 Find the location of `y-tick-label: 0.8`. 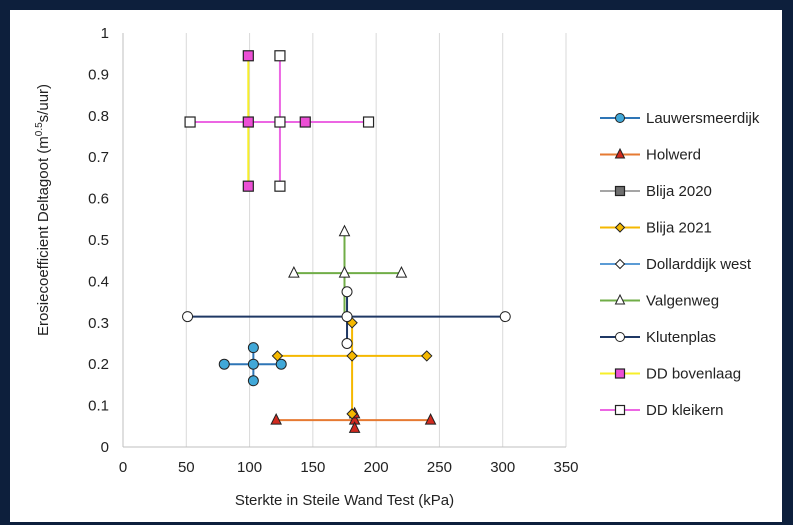

y-tick-label: 0.8 is located at coordinates (98, 116).